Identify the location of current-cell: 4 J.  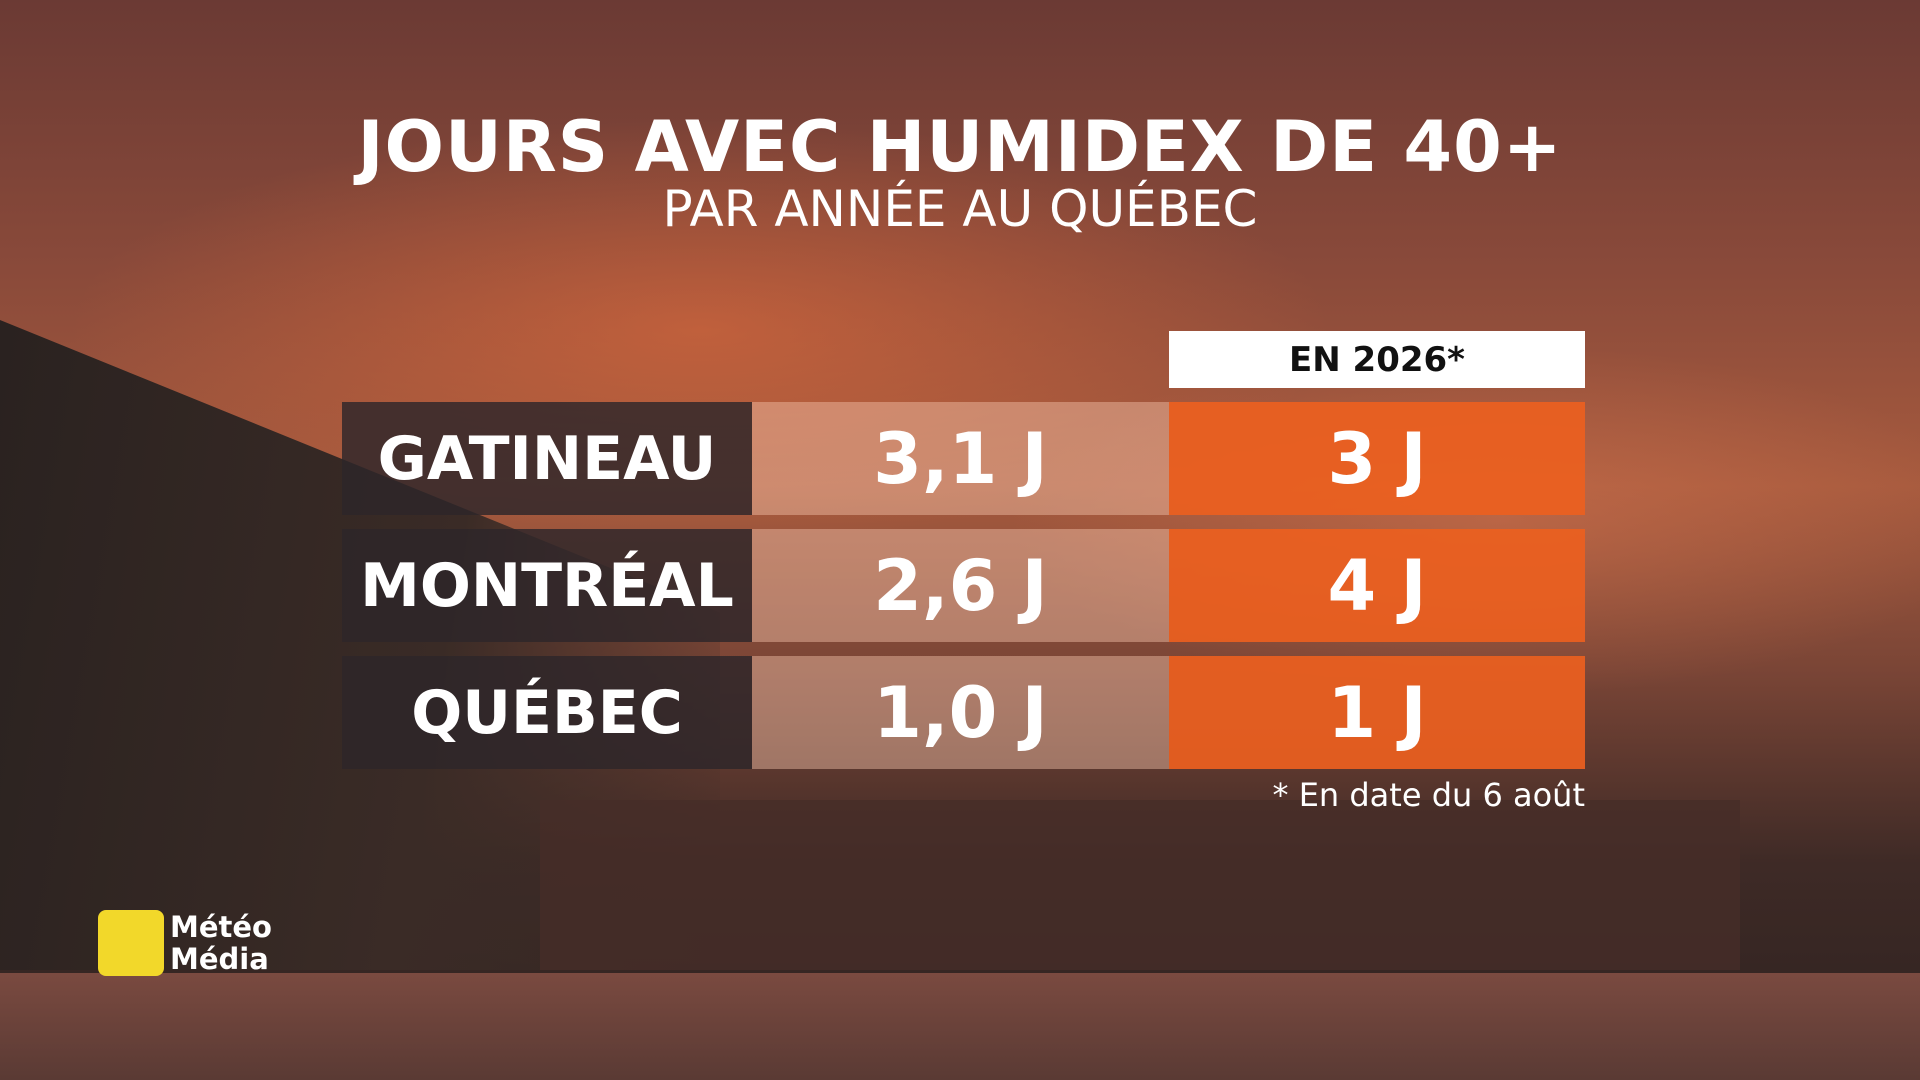
(1377, 585).